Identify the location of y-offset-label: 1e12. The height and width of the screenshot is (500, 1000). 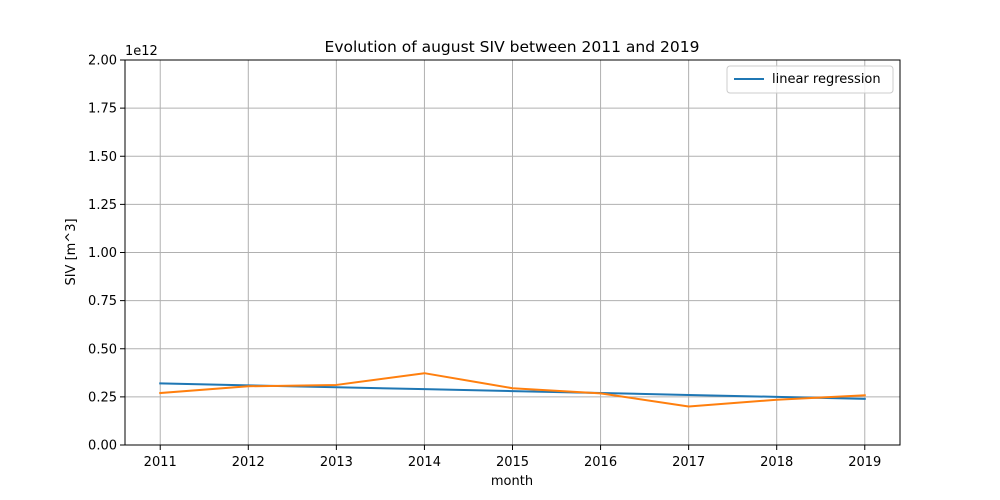
(141, 51).